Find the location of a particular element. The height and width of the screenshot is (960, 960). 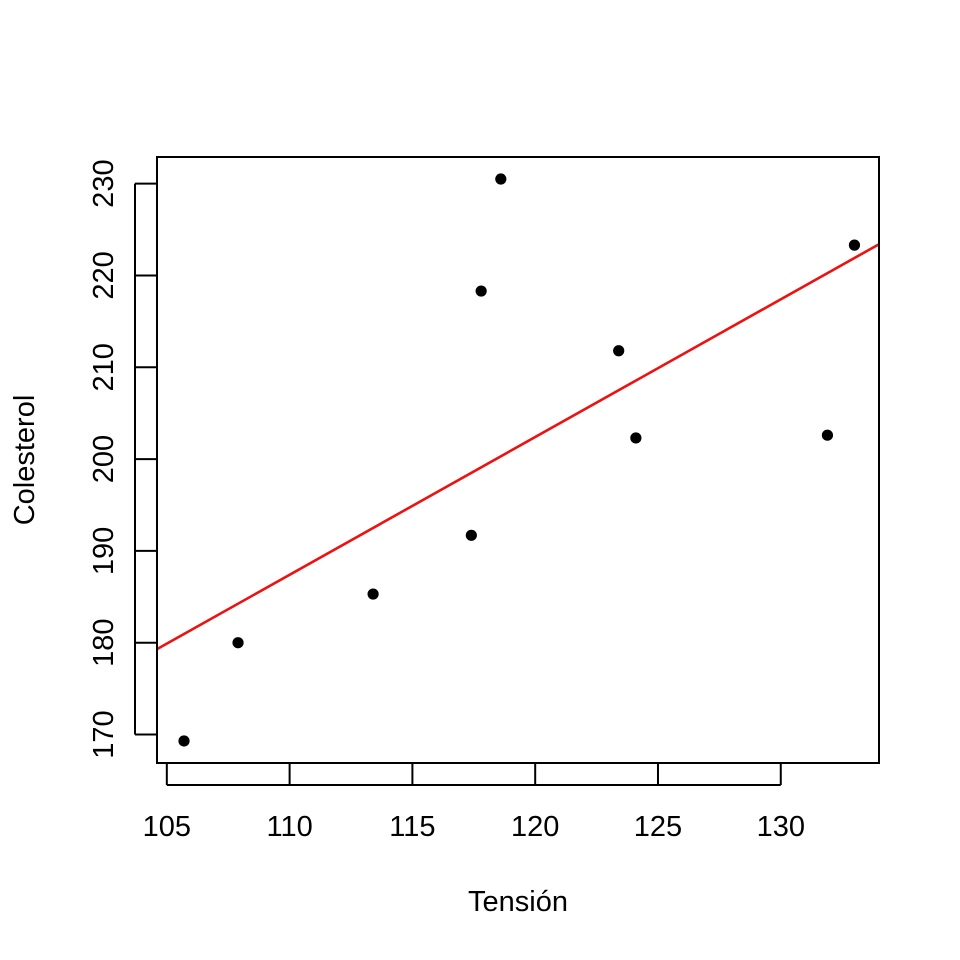

x-tick-label: 115 is located at coordinates (412, 827).